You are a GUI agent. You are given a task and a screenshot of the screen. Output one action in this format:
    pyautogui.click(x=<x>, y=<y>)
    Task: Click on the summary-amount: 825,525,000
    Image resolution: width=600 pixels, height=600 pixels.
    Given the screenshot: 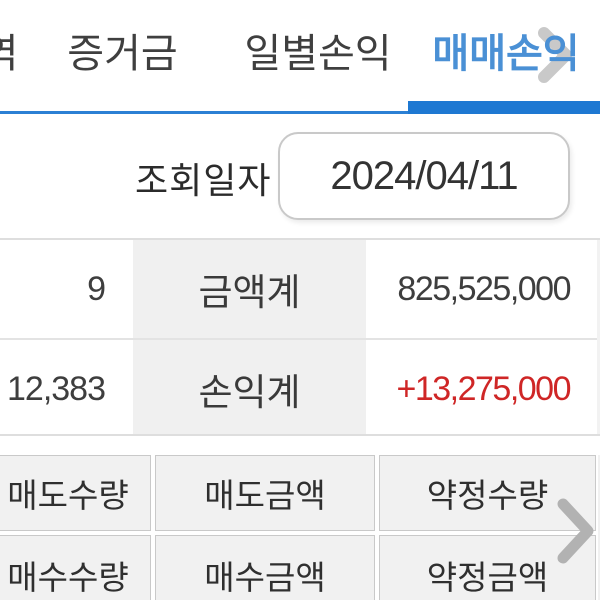 What is the action you would take?
    pyautogui.click(x=484, y=288)
    